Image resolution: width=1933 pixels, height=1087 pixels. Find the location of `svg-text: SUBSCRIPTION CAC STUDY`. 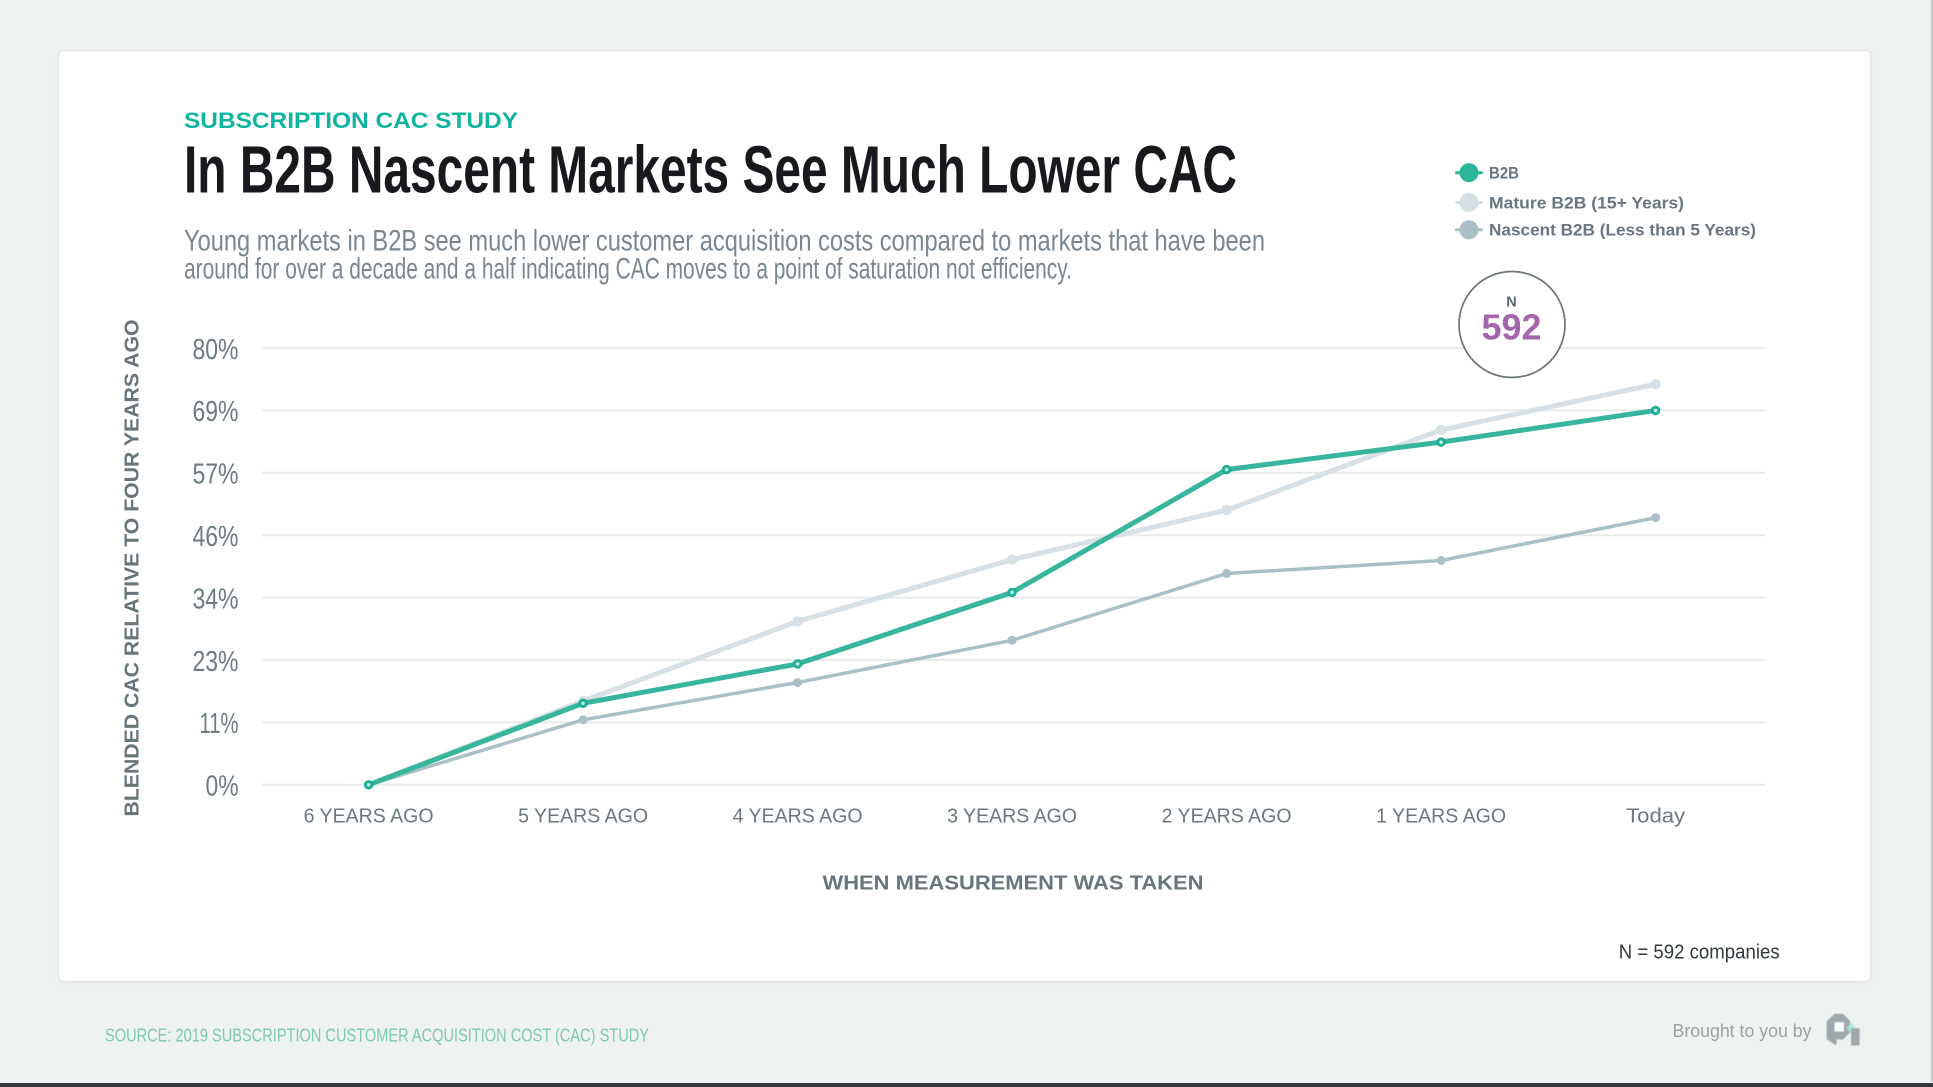

svg-text: SUBSCRIPTION CAC STUDY is located at coordinates (351, 120).